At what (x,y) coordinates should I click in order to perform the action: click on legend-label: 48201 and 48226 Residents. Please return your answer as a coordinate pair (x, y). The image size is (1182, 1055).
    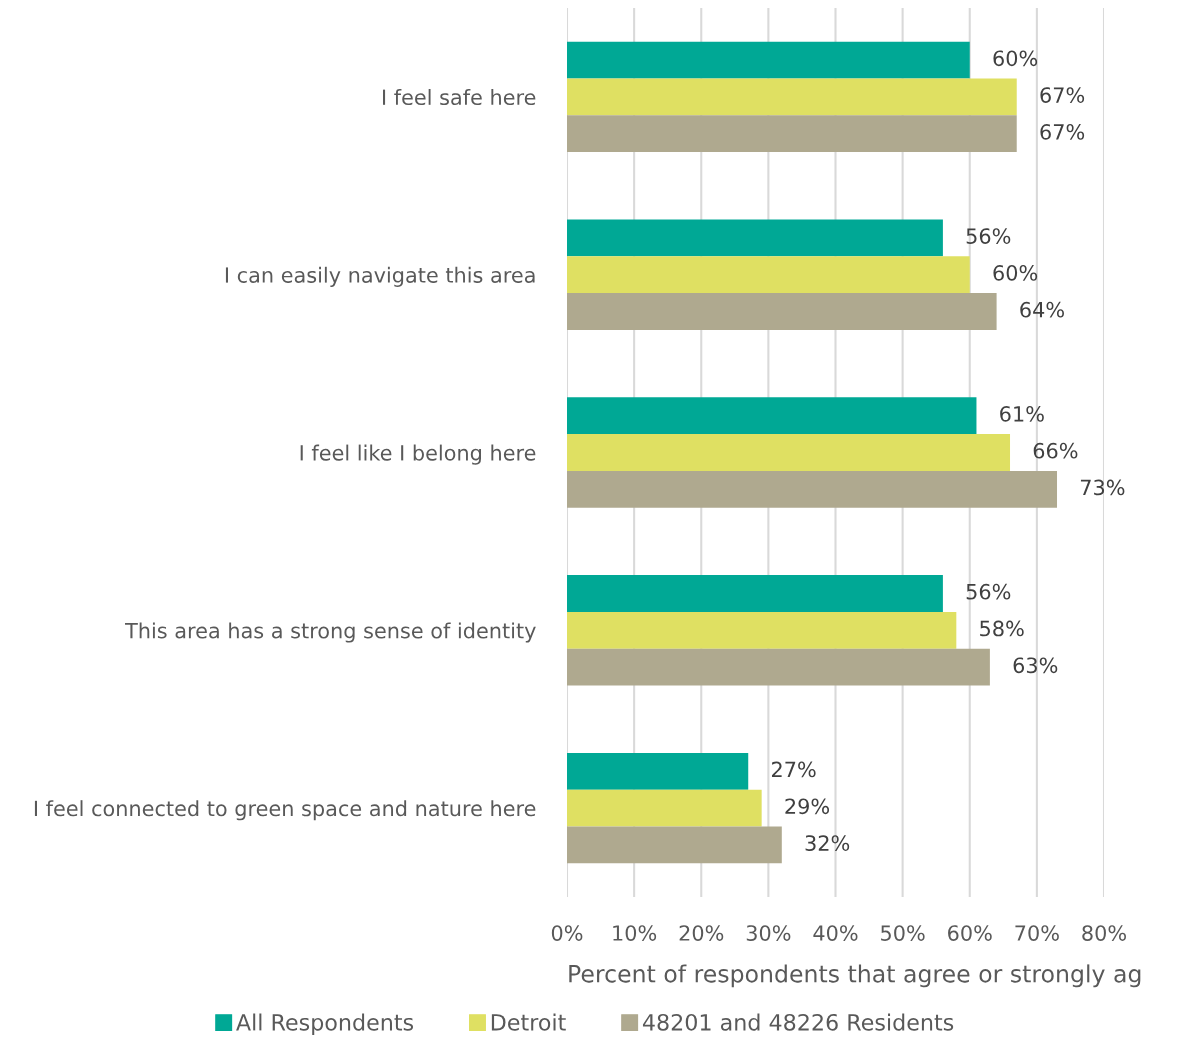
    Looking at the image, I should click on (798, 1022).